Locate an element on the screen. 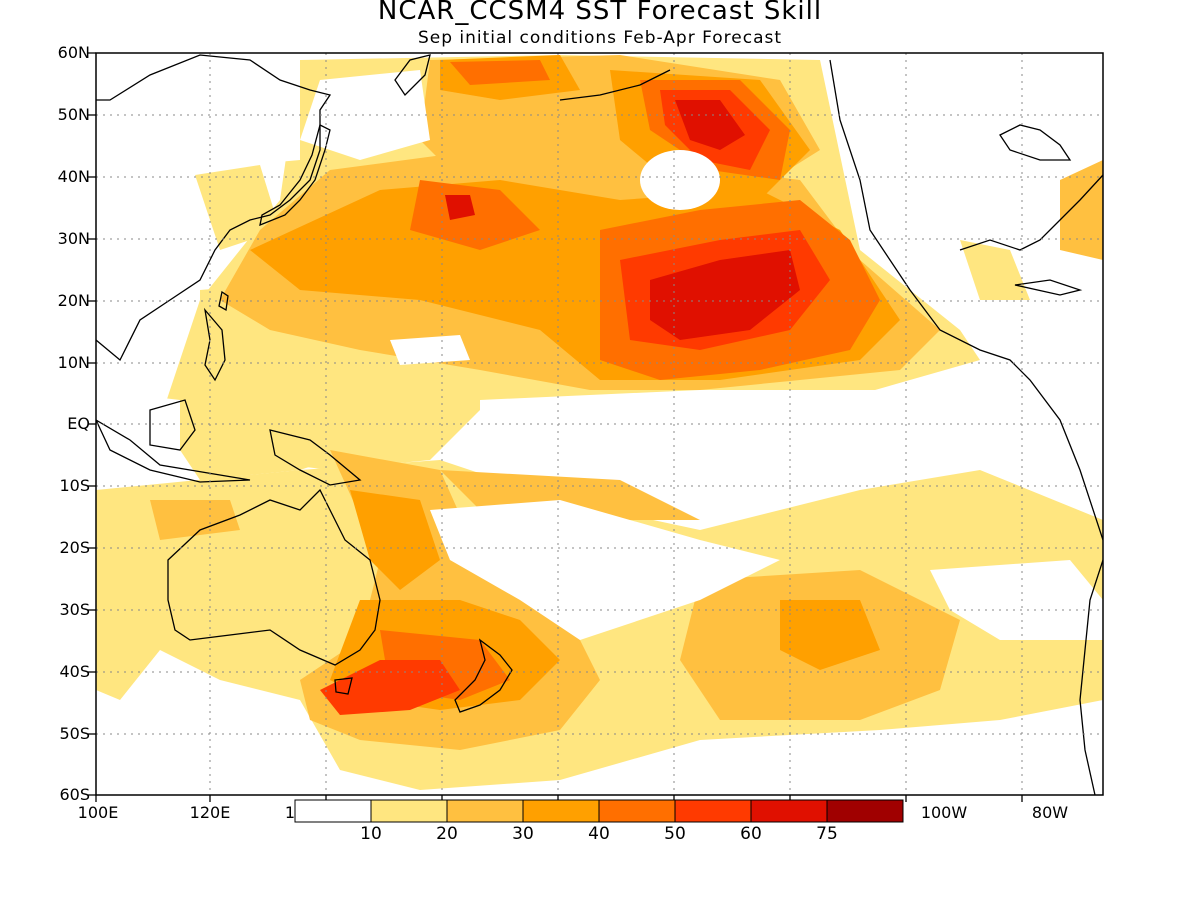  lat-label: 30N is located at coordinates (73, 238).